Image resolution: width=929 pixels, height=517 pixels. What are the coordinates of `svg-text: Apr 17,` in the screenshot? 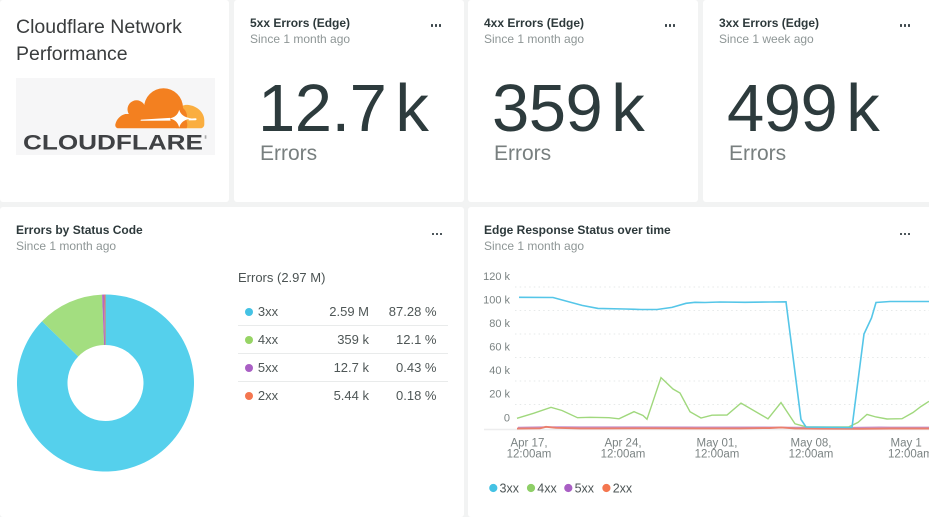 It's located at (528, 444).